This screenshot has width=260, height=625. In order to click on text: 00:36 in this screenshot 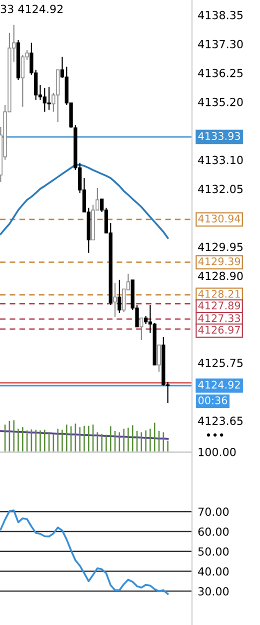, I will do `click(213, 400)`.